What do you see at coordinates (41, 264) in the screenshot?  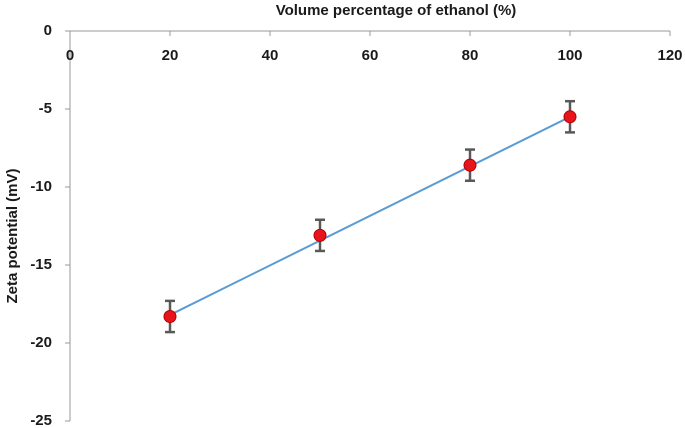 I see `y-tick-label: -15` at bounding box center [41, 264].